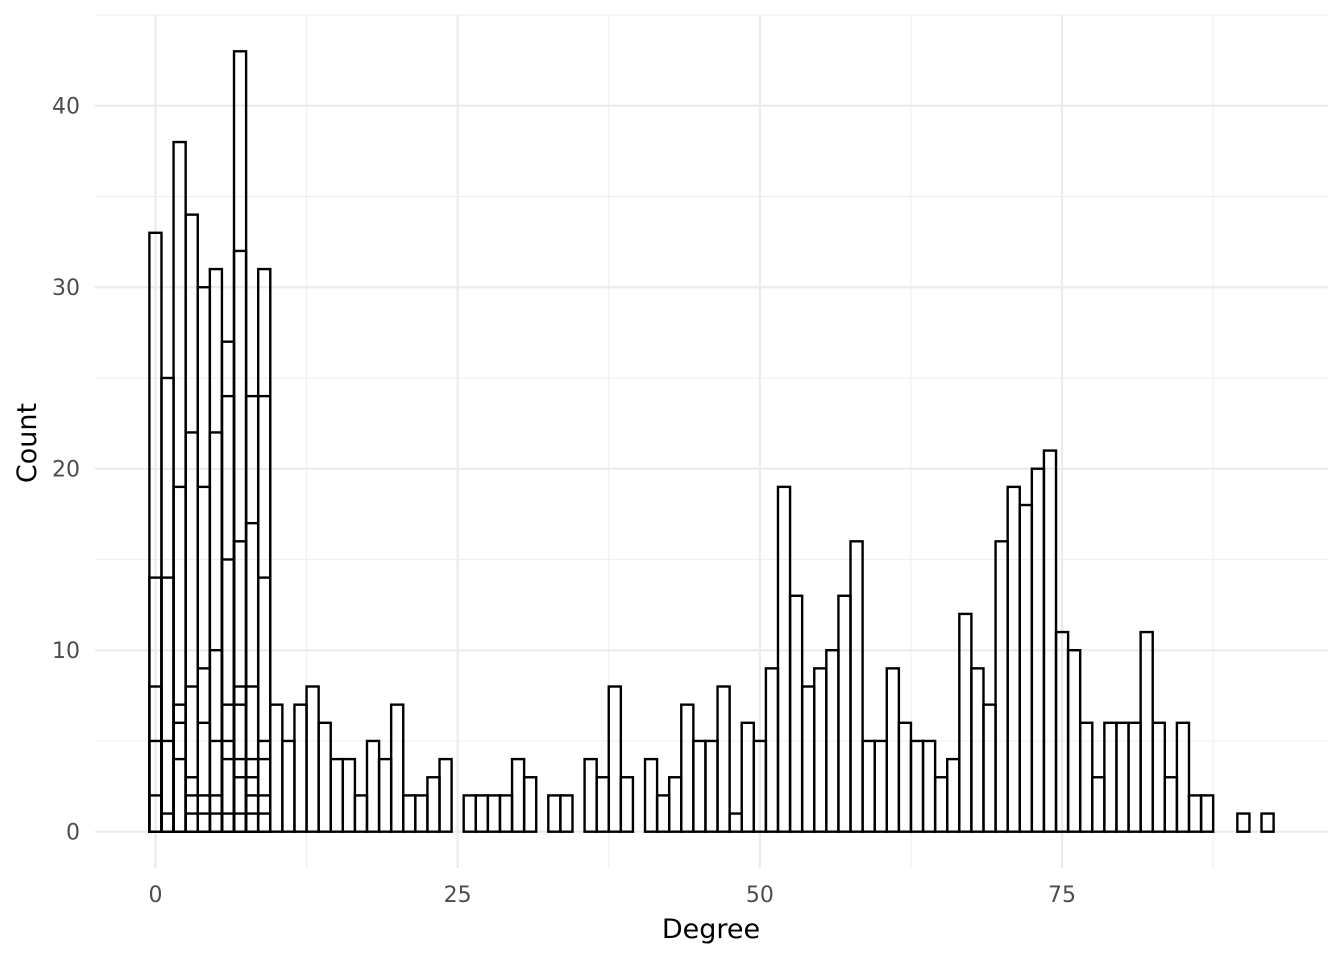 The image size is (1344, 960). Describe the element at coordinates (1062, 895) in the screenshot. I see `x-tick-label: 75` at that location.